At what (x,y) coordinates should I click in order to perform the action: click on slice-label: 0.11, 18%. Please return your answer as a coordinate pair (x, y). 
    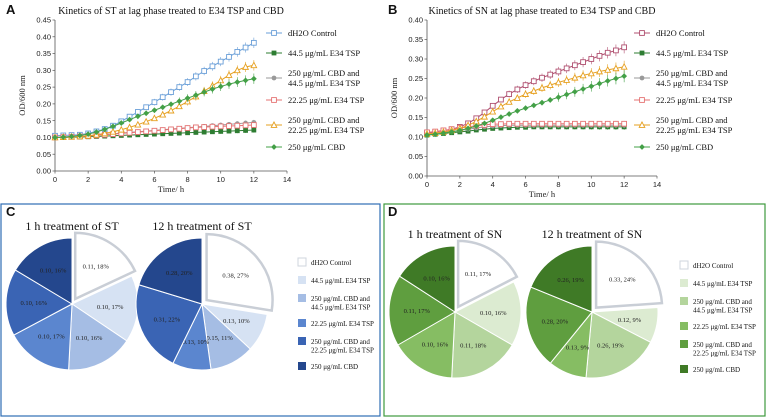
    Looking at the image, I should click on (96, 267).